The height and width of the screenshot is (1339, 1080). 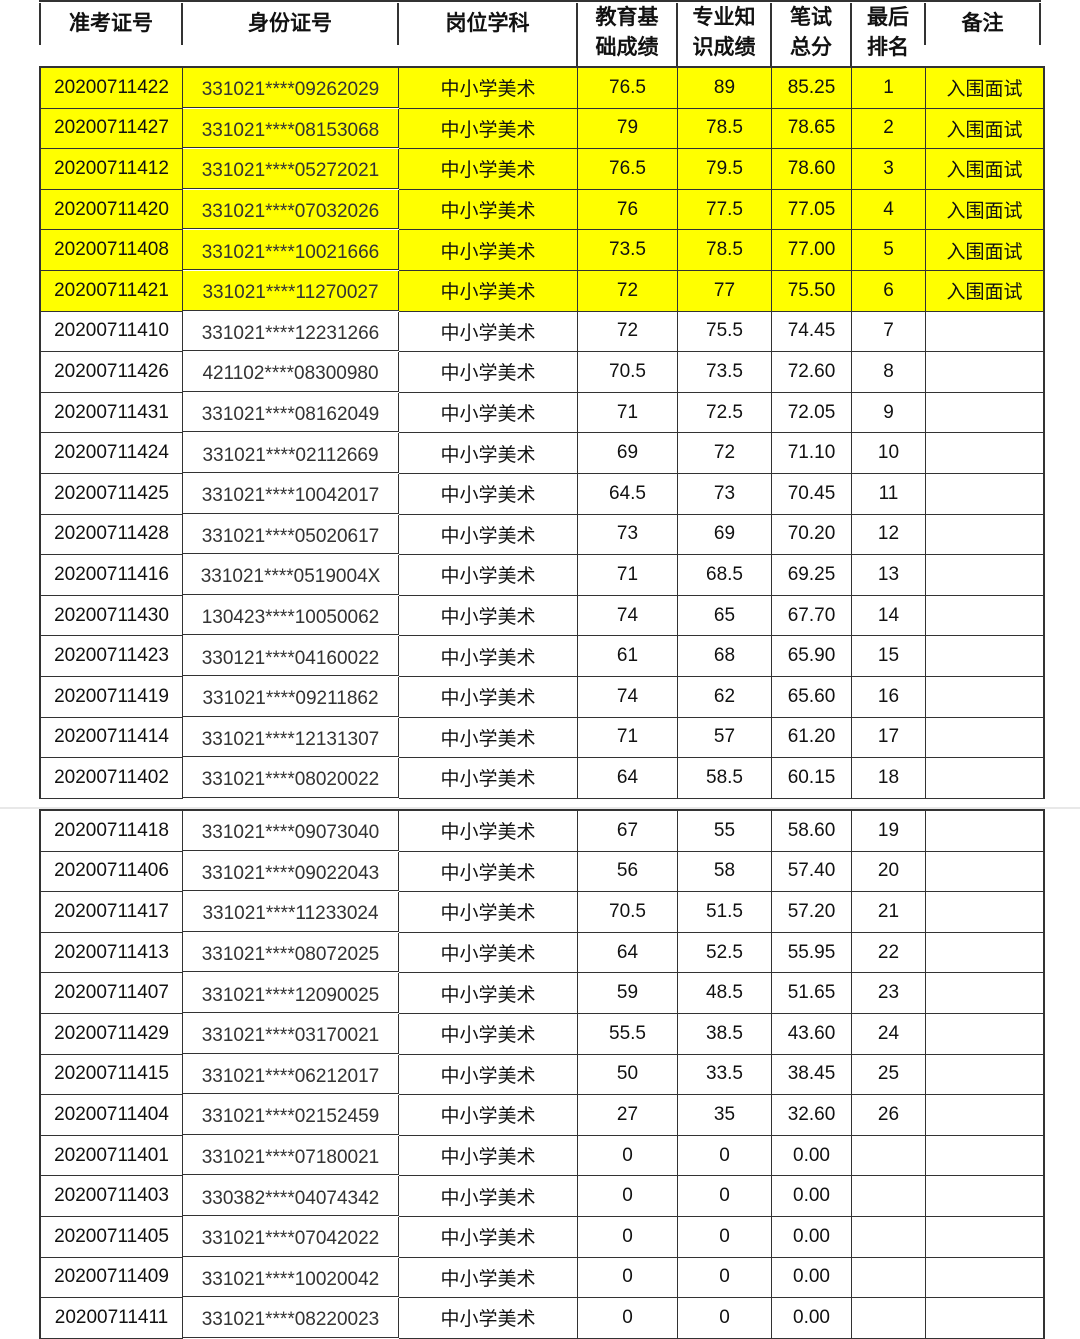 I want to click on cell-education-score: 56, so click(x=628, y=872).